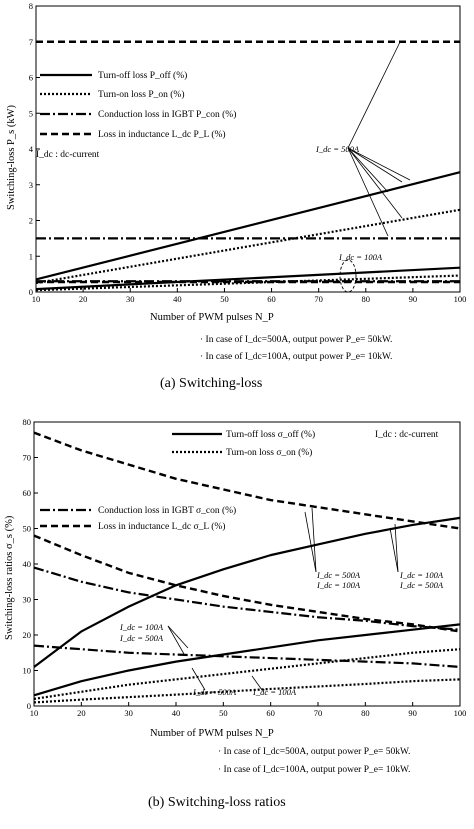 The width and height of the screenshot is (474, 829). What do you see at coordinates (167, 510) in the screenshot?
I see `legend-b-conduction: Conduction loss in IGBT σ_con (%)` at bounding box center [167, 510].